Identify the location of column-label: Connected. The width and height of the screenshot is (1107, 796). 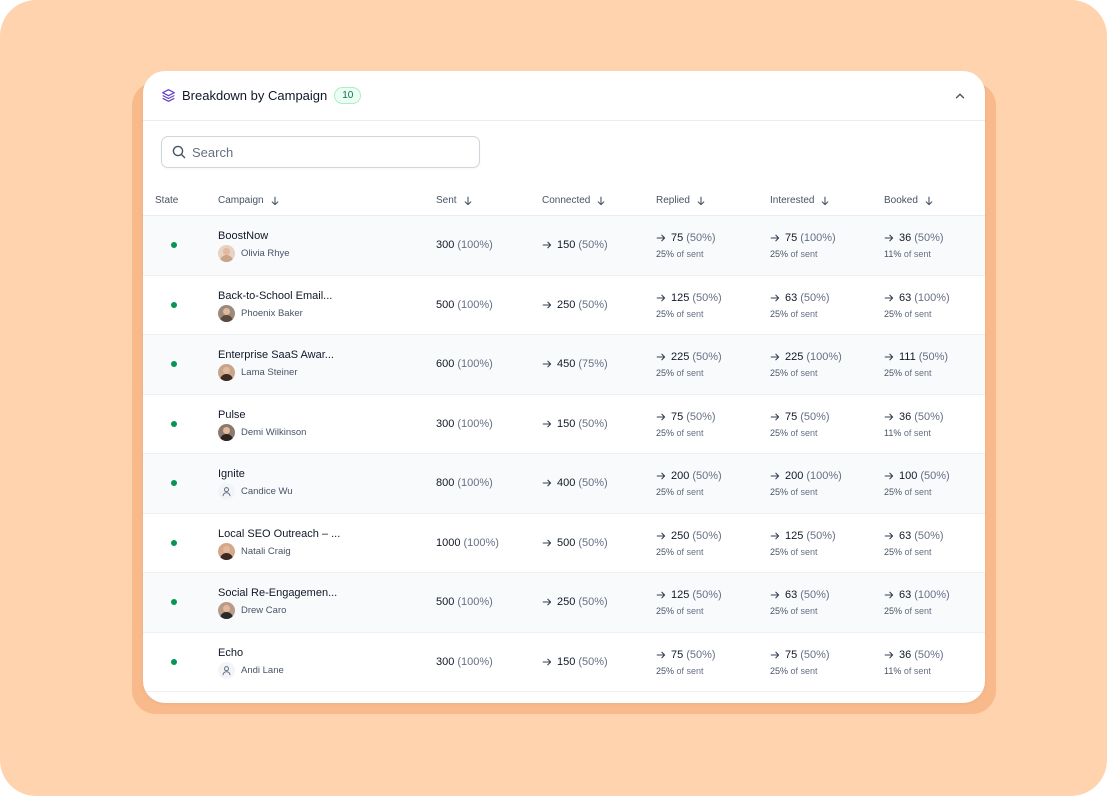
(566, 200).